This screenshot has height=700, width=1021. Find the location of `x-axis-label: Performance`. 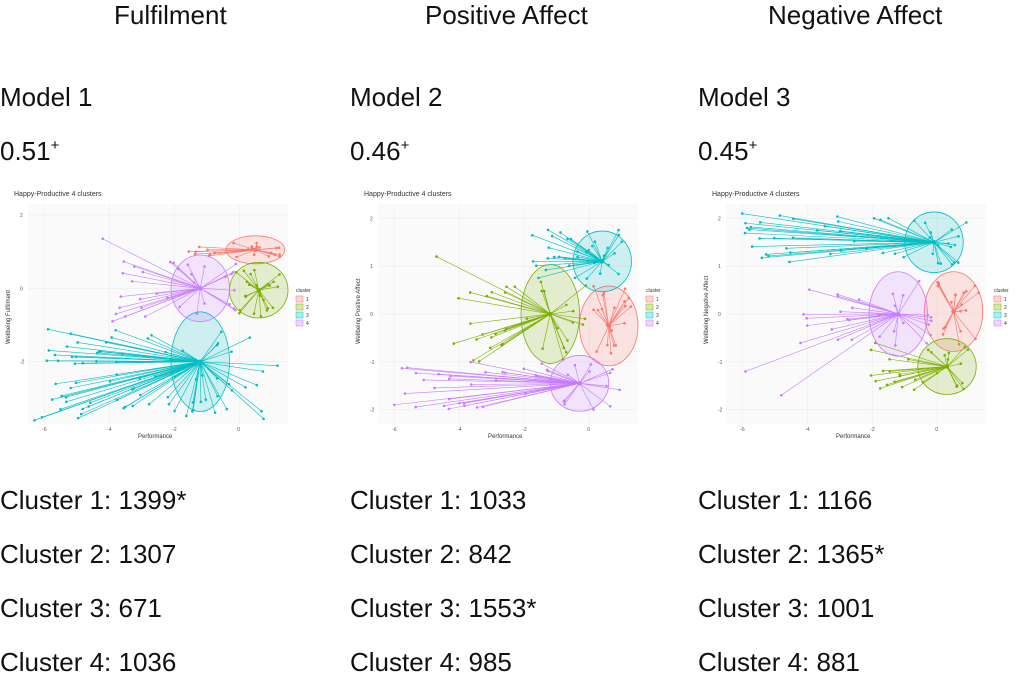

x-axis-label: Performance is located at coordinates (155, 437).